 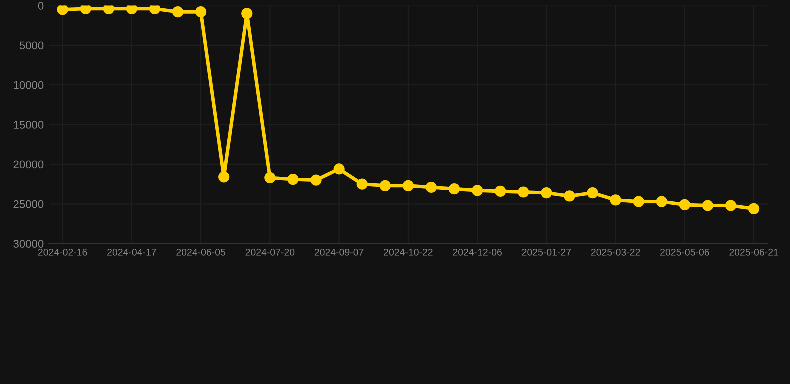 I want to click on y-tick-label: 0, so click(x=41, y=6).